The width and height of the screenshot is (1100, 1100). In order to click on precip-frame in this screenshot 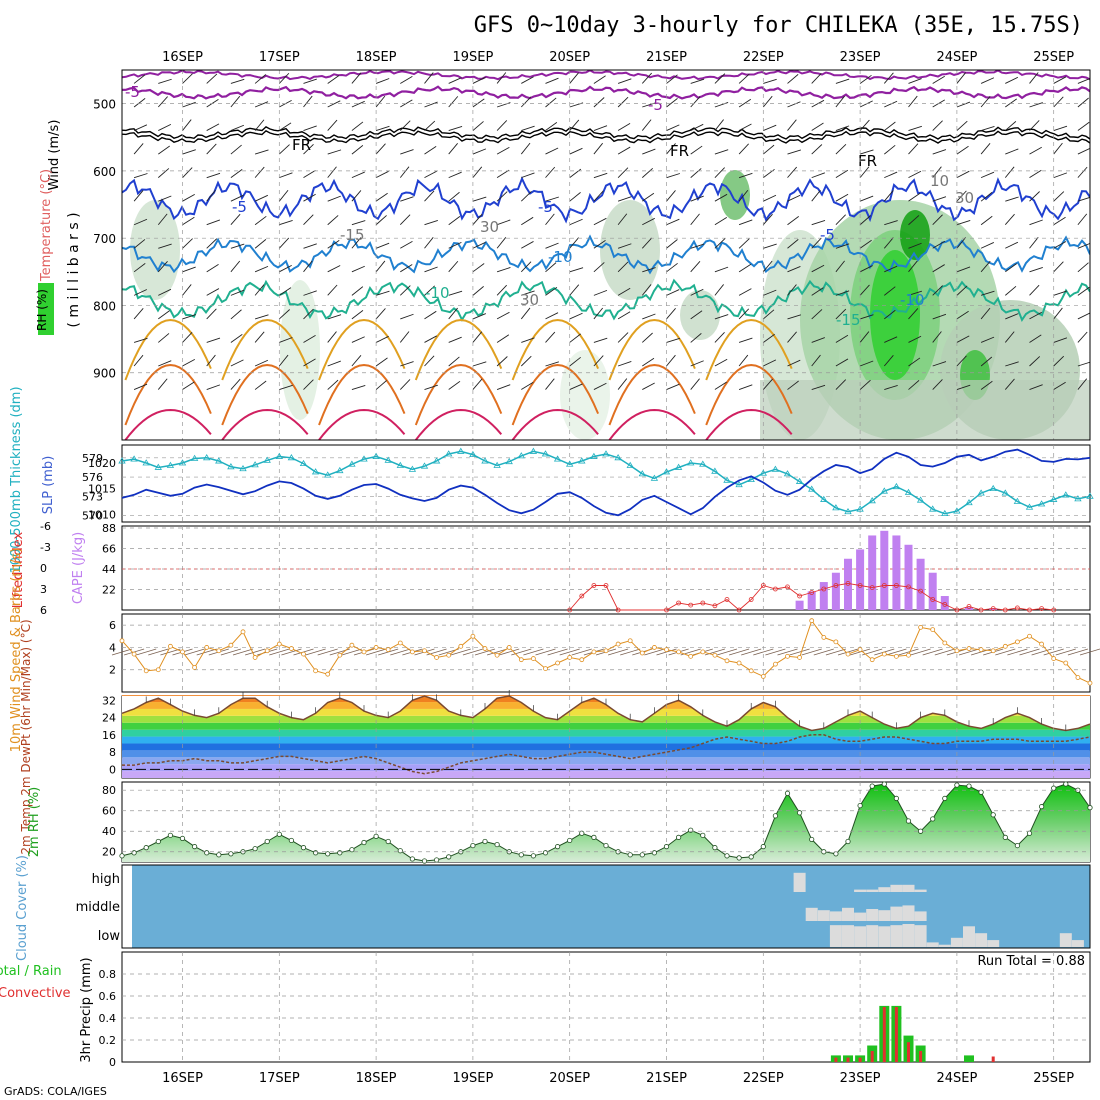, I will do `click(606, 1007)`.